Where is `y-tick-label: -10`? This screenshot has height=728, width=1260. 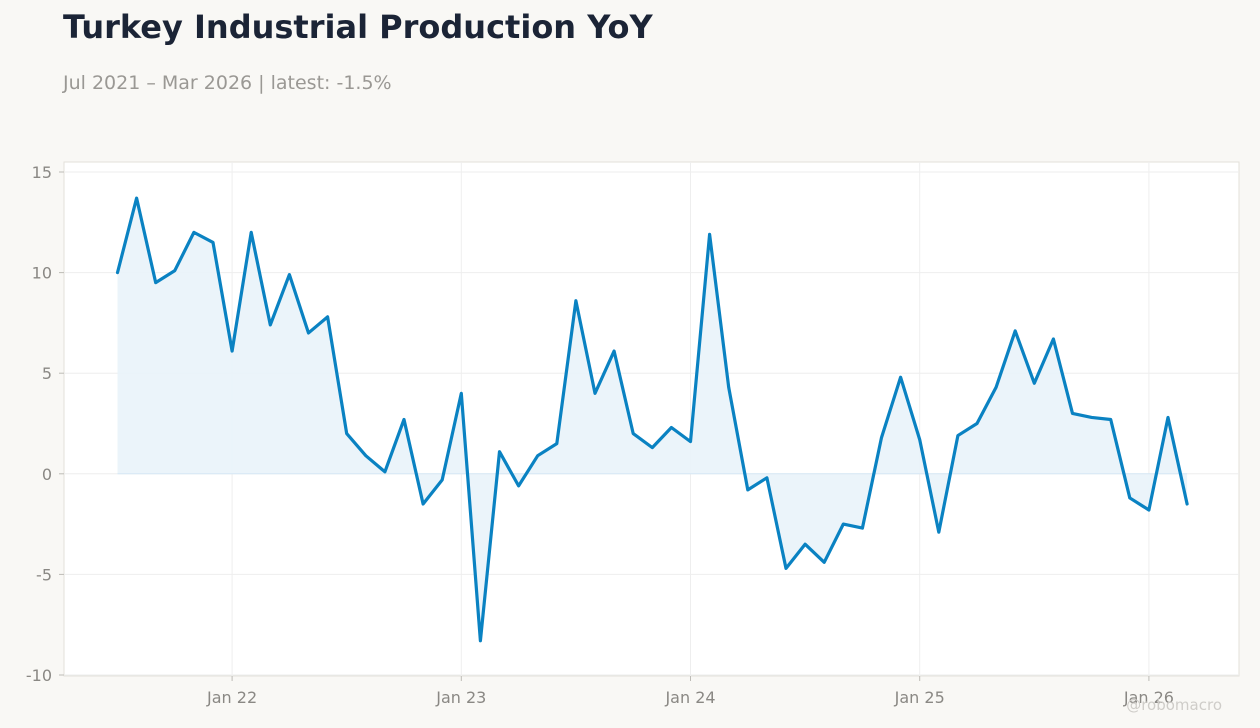 y-tick-label: -10 is located at coordinates (39, 675).